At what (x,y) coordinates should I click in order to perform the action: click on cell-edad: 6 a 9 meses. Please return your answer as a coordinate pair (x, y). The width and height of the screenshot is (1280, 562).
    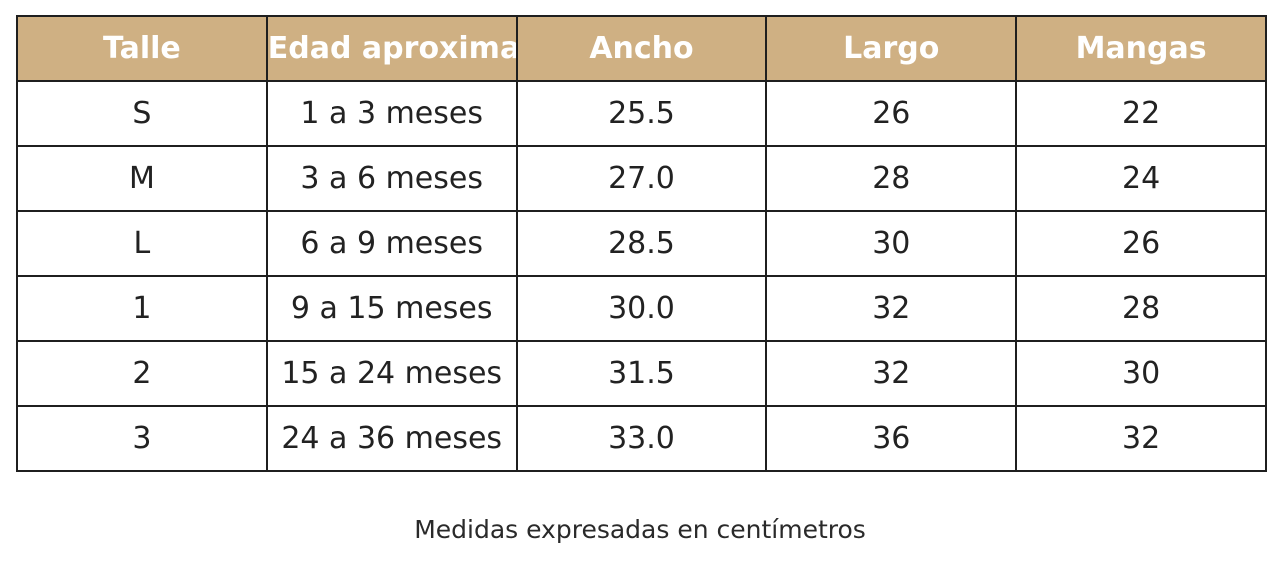
    Looking at the image, I should click on (391, 243).